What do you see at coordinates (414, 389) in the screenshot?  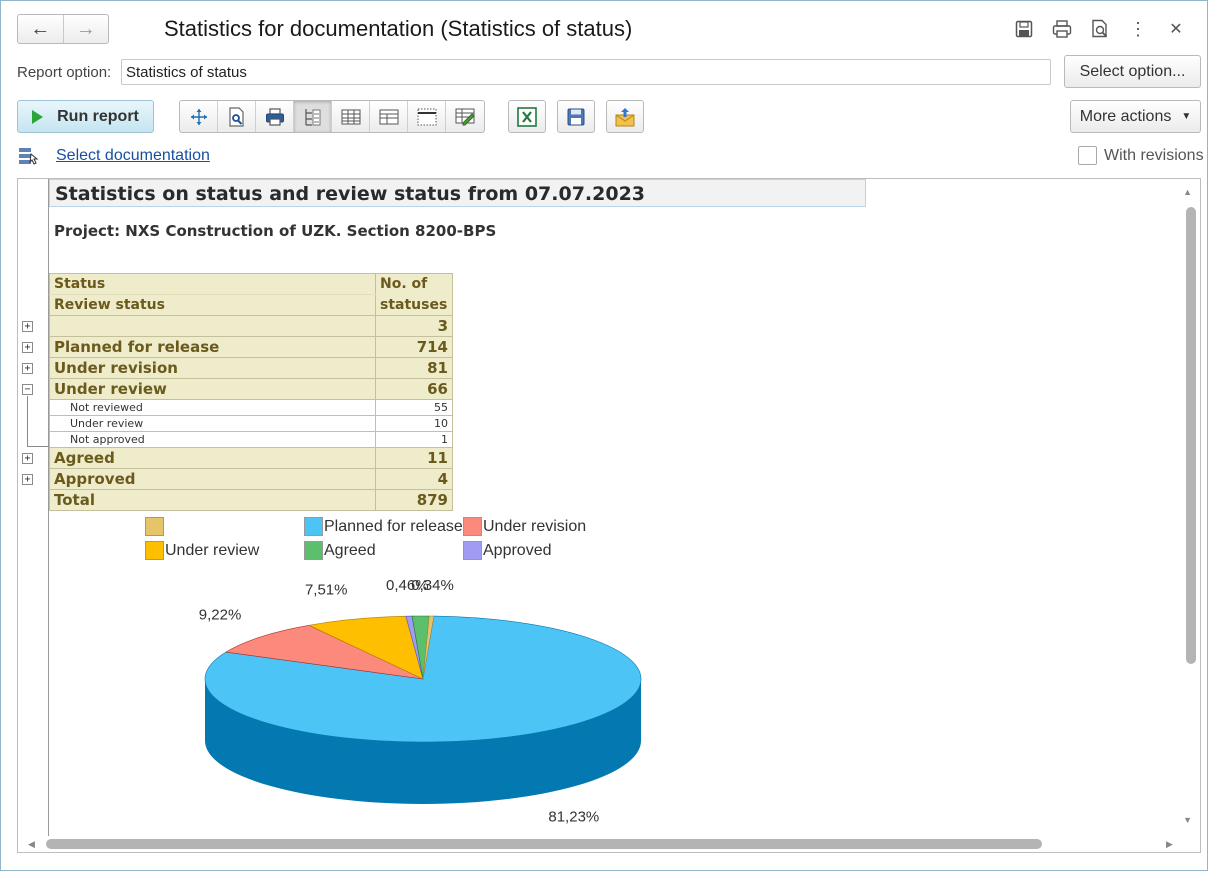 I see `status-count: 66` at bounding box center [414, 389].